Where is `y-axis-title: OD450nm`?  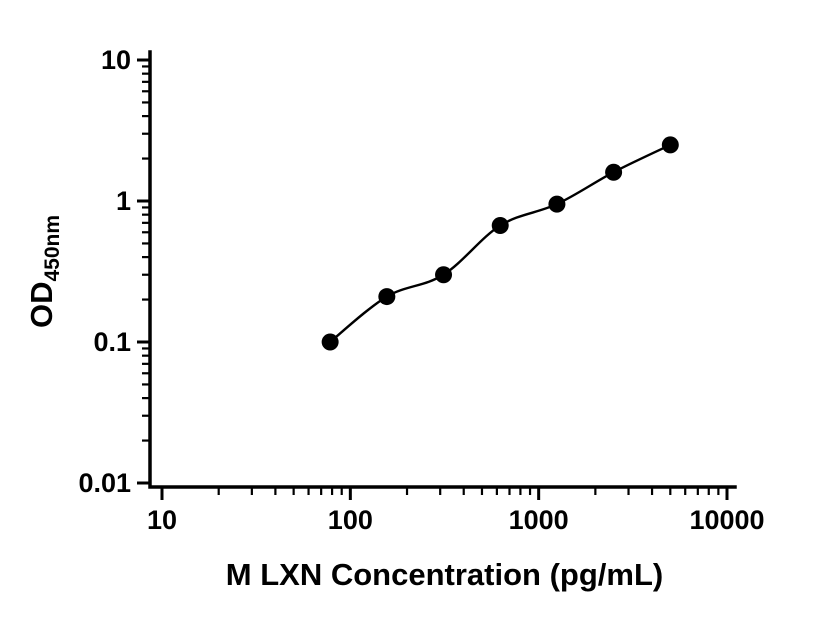
y-axis-title: OD450nm is located at coordinates (44, 271).